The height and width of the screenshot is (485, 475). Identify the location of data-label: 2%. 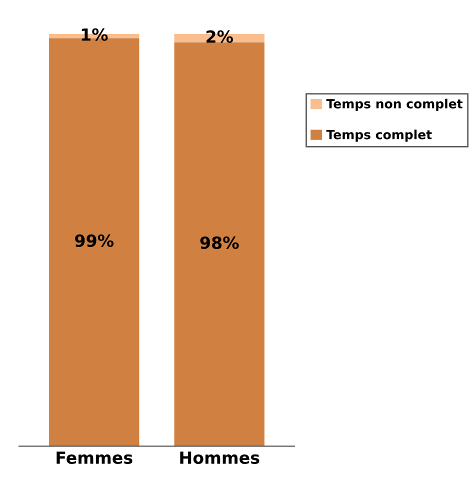
(219, 36).